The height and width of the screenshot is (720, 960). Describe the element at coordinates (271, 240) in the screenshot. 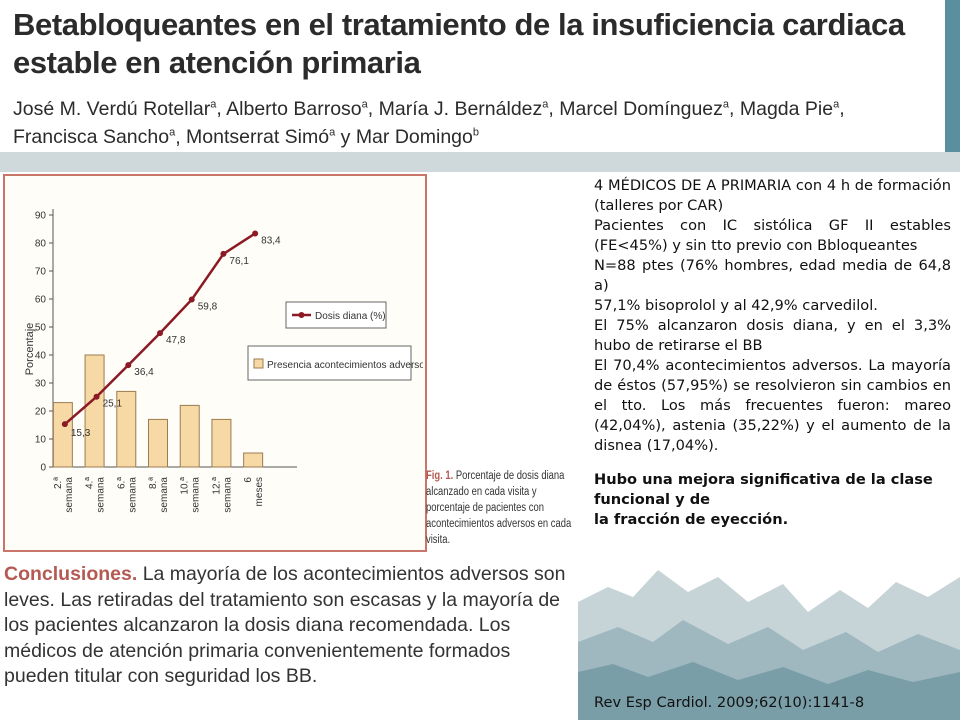

I see `dose-label: 83,4` at that location.